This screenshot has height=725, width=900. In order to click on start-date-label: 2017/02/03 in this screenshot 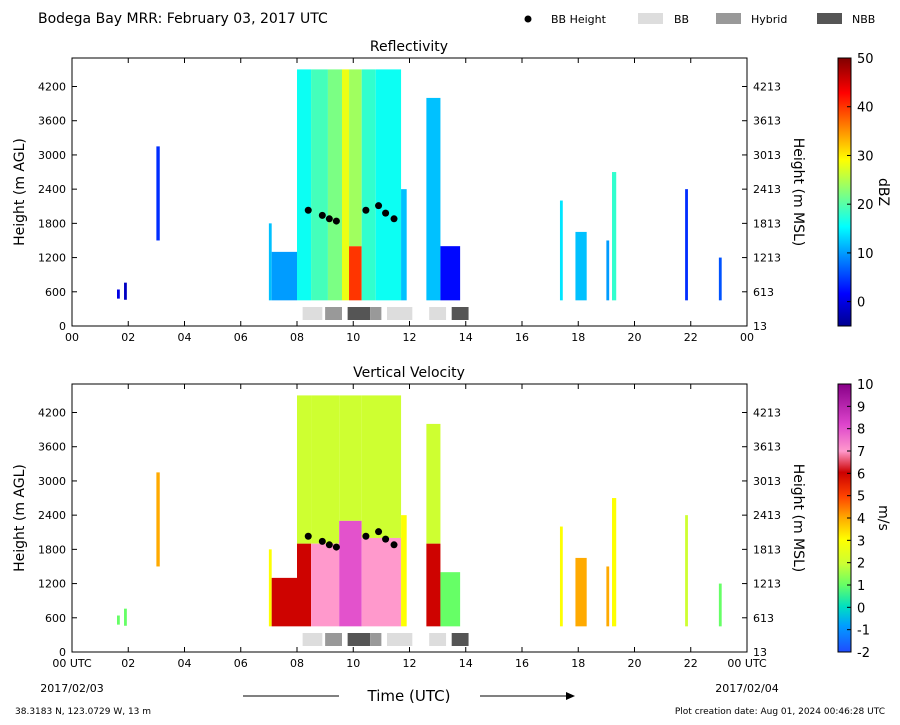, I will do `click(71, 688)`.